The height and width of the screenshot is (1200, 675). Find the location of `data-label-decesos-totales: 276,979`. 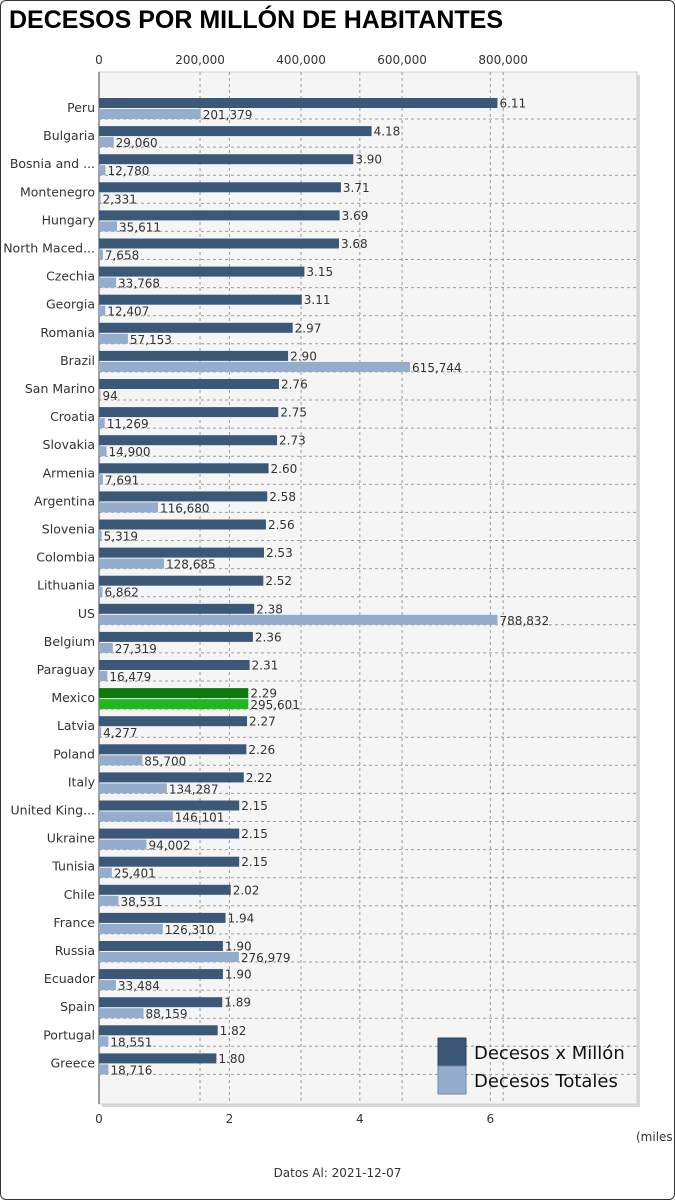

data-label-decesos-totales: 276,979 is located at coordinates (266, 958).